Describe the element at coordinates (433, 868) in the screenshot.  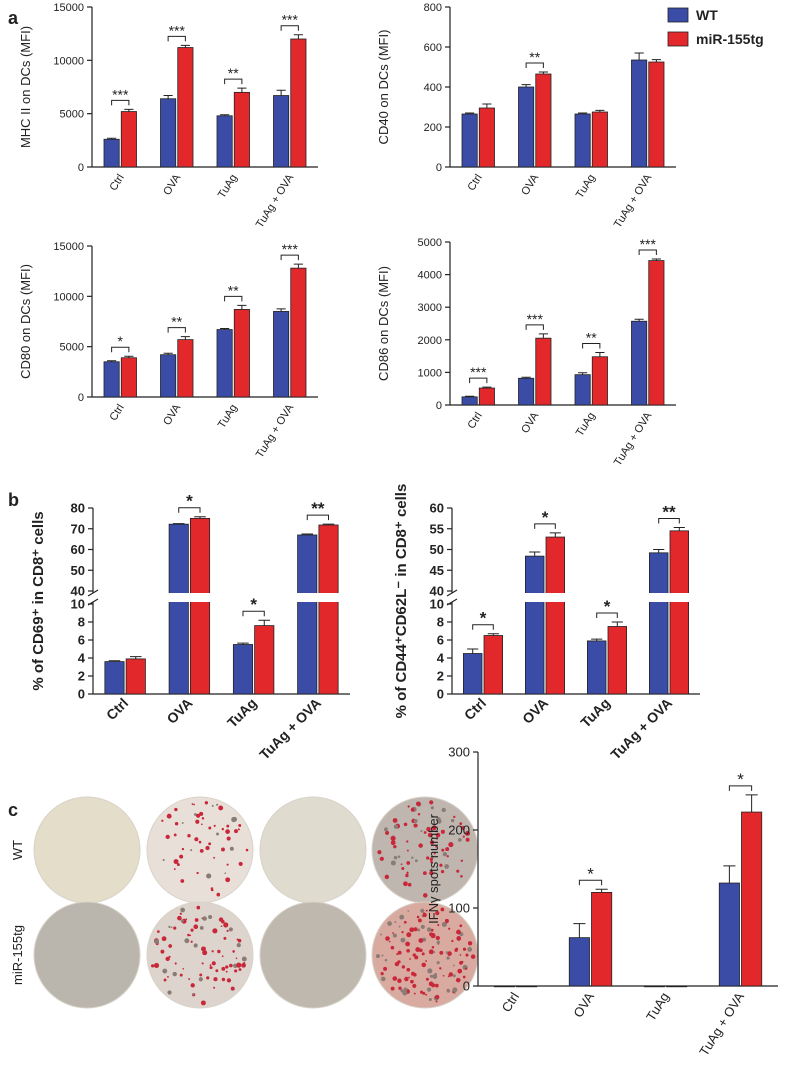
I see `y-axis-label: IFNγ spots number` at that location.